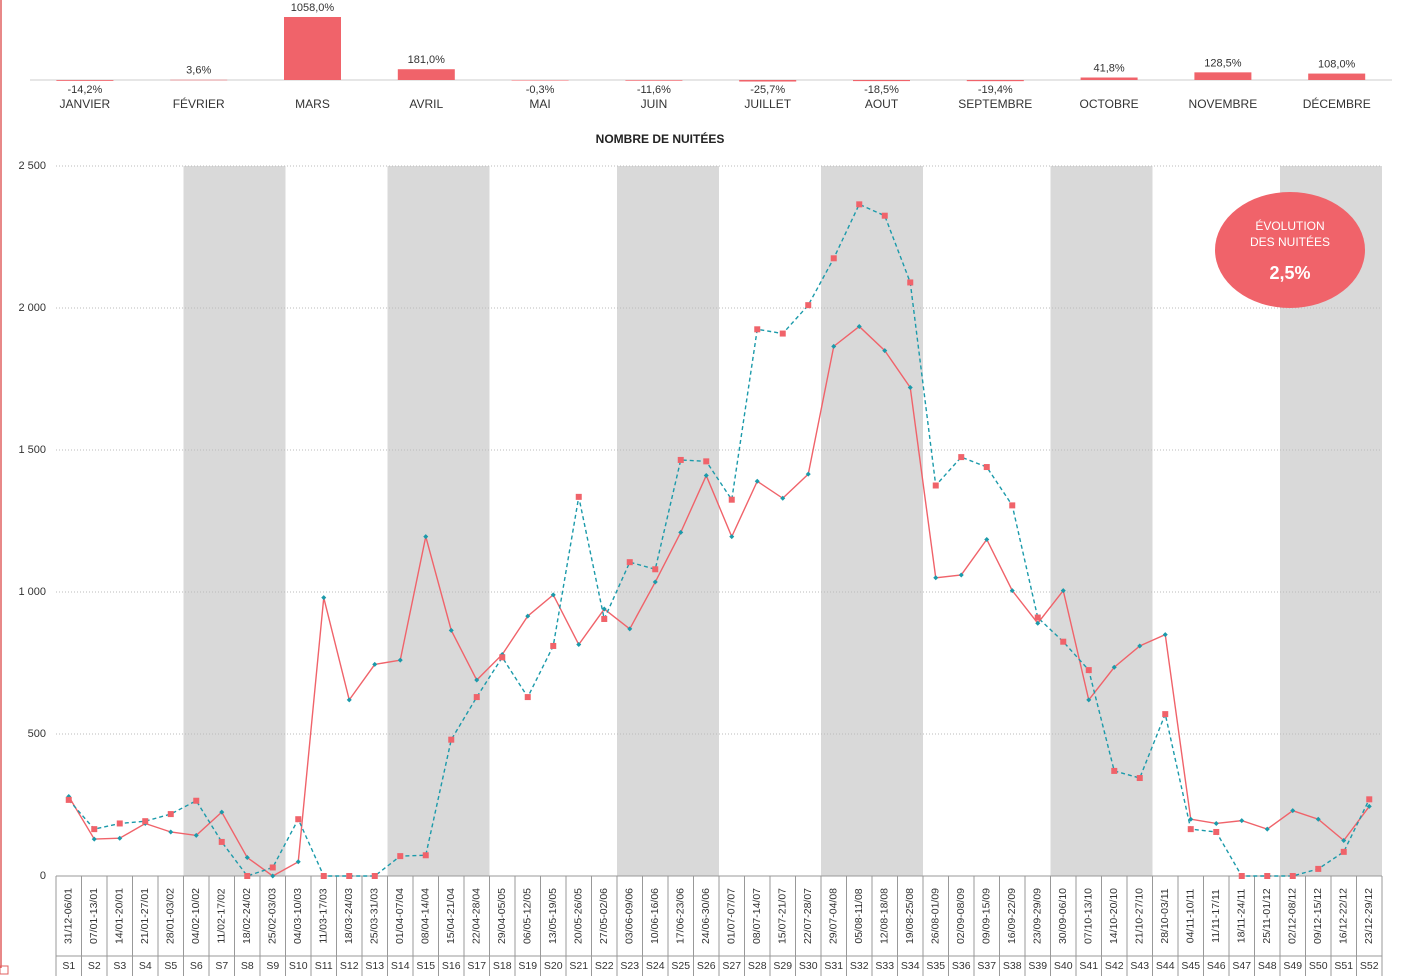  What do you see at coordinates (1369, 966) in the screenshot?
I see `x-tick-label: S52` at bounding box center [1369, 966].